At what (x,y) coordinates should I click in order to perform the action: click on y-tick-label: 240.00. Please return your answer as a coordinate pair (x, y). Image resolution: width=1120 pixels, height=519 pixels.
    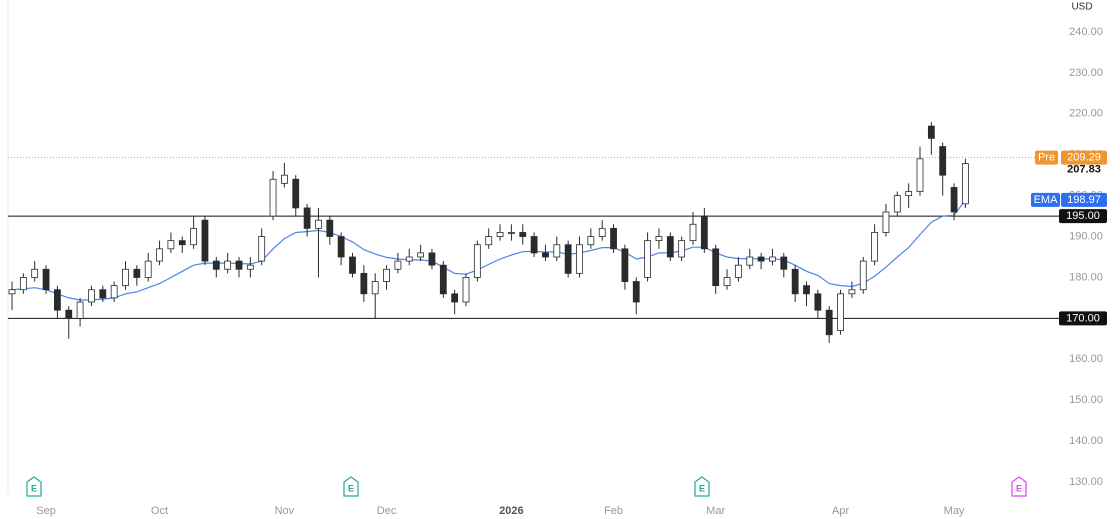
    Looking at the image, I should click on (1086, 32).